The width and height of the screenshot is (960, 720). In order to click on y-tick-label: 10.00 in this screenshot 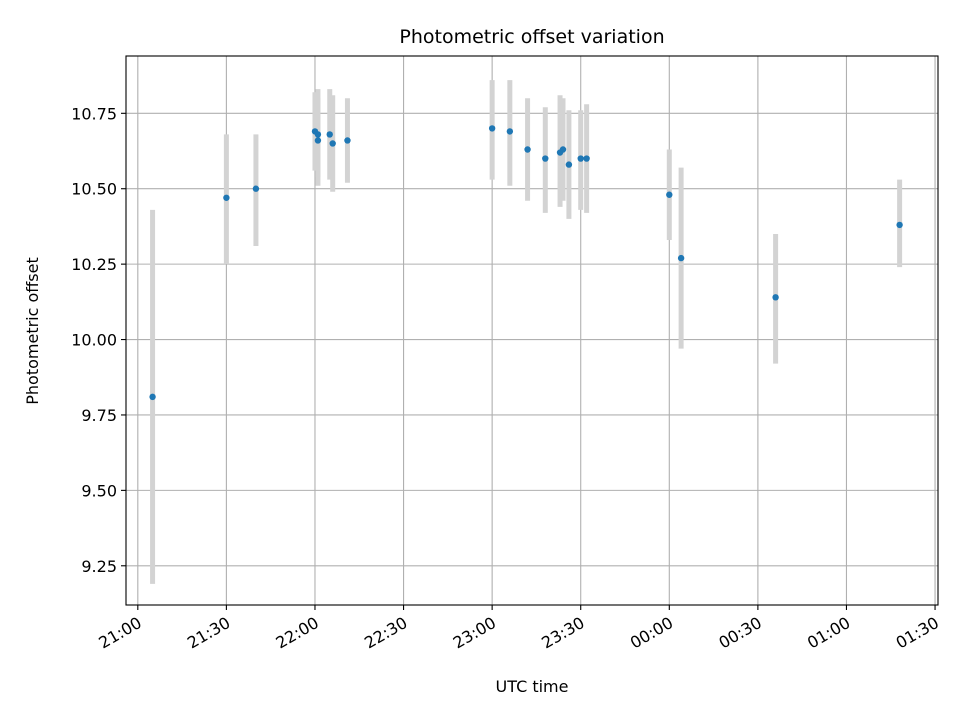, I will do `click(94, 340)`.